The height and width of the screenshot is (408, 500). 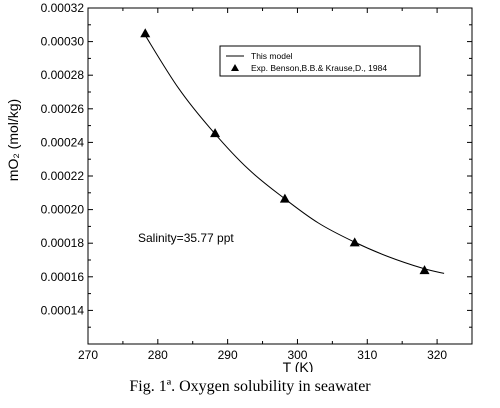 I want to click on y-tick-label: 0.00022, so click(x=63, y=176).